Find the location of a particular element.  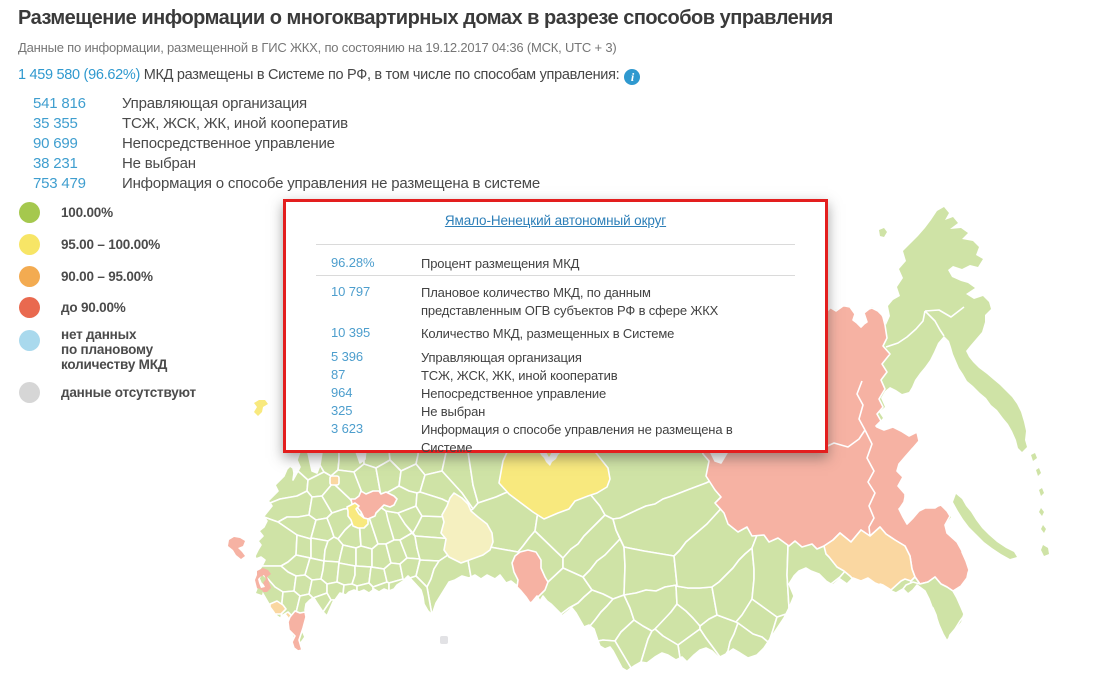

tooltip-management-value: 325 is located at coordinates (342, 410).